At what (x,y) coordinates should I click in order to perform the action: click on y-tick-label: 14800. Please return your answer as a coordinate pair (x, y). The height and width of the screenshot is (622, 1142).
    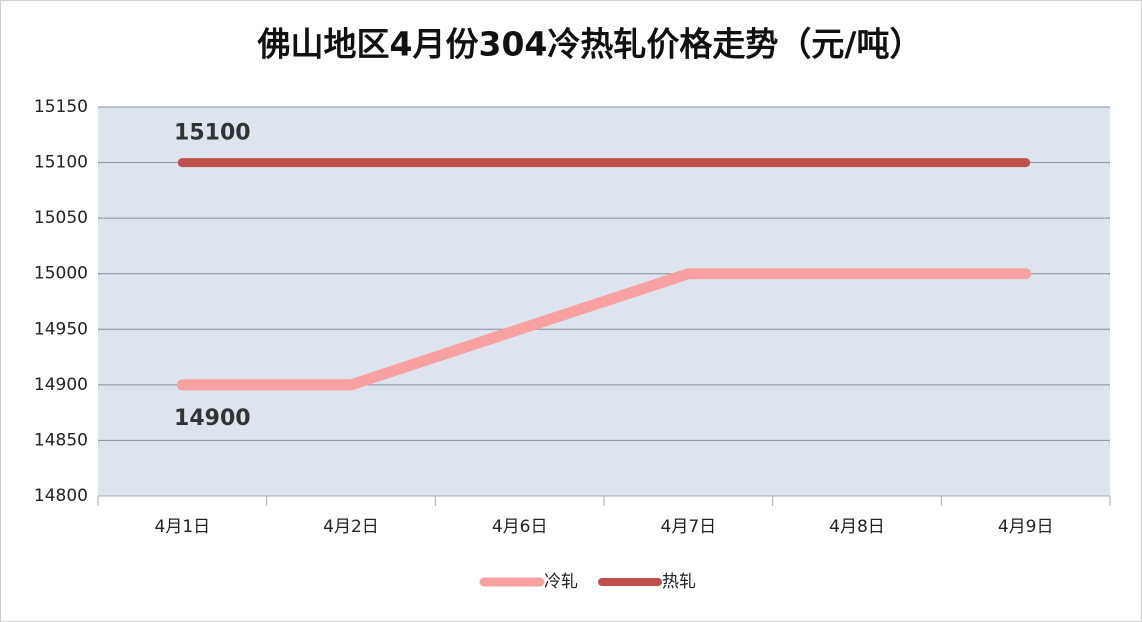
    Looking at the image, I should click on (61, 496).